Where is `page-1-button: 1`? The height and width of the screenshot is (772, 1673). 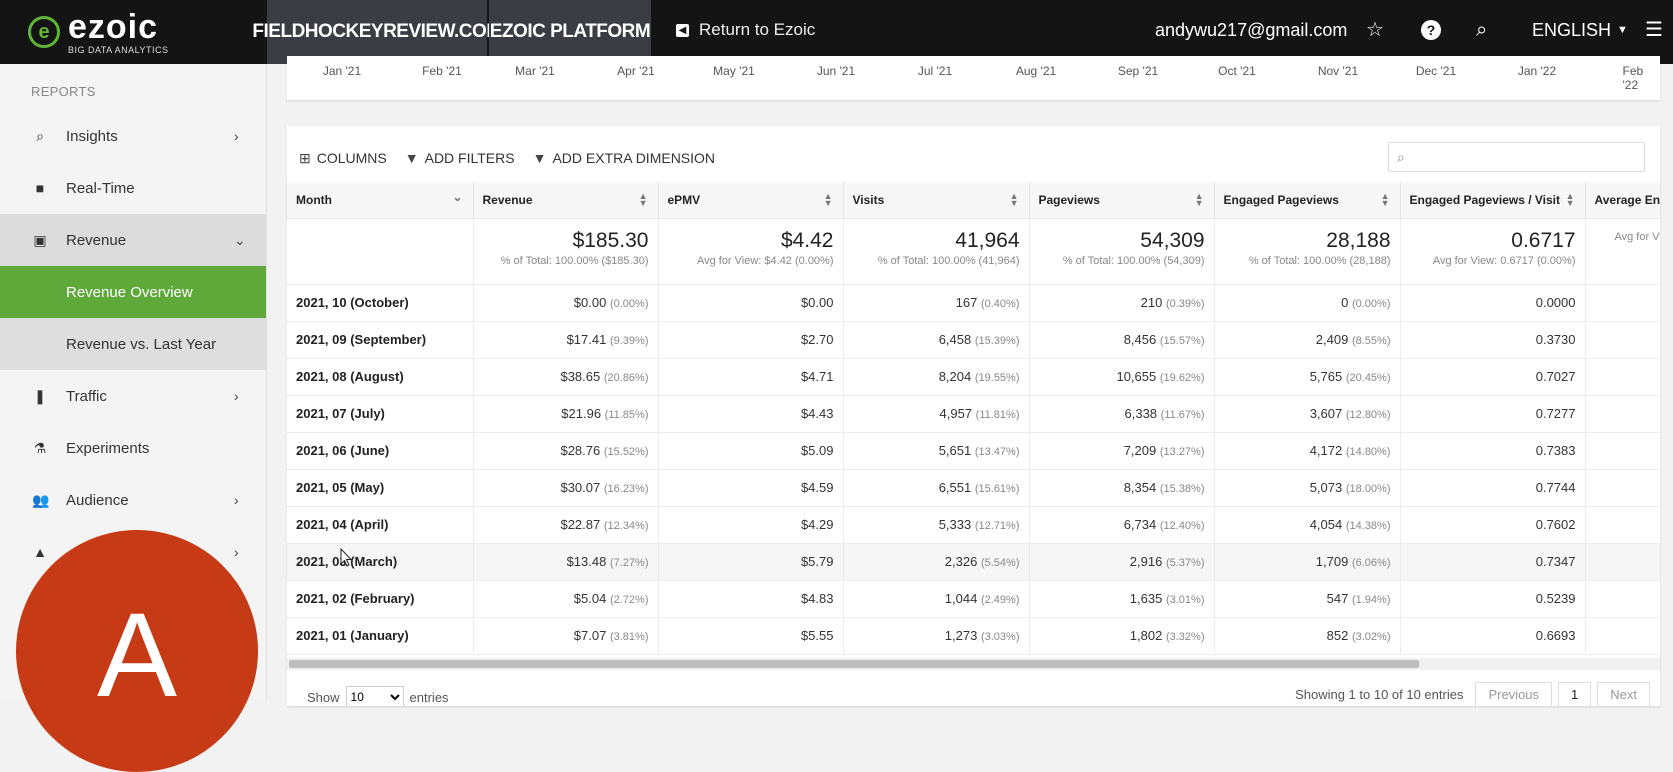
page-1-button: 1 is located at coordinates (1575, 694).